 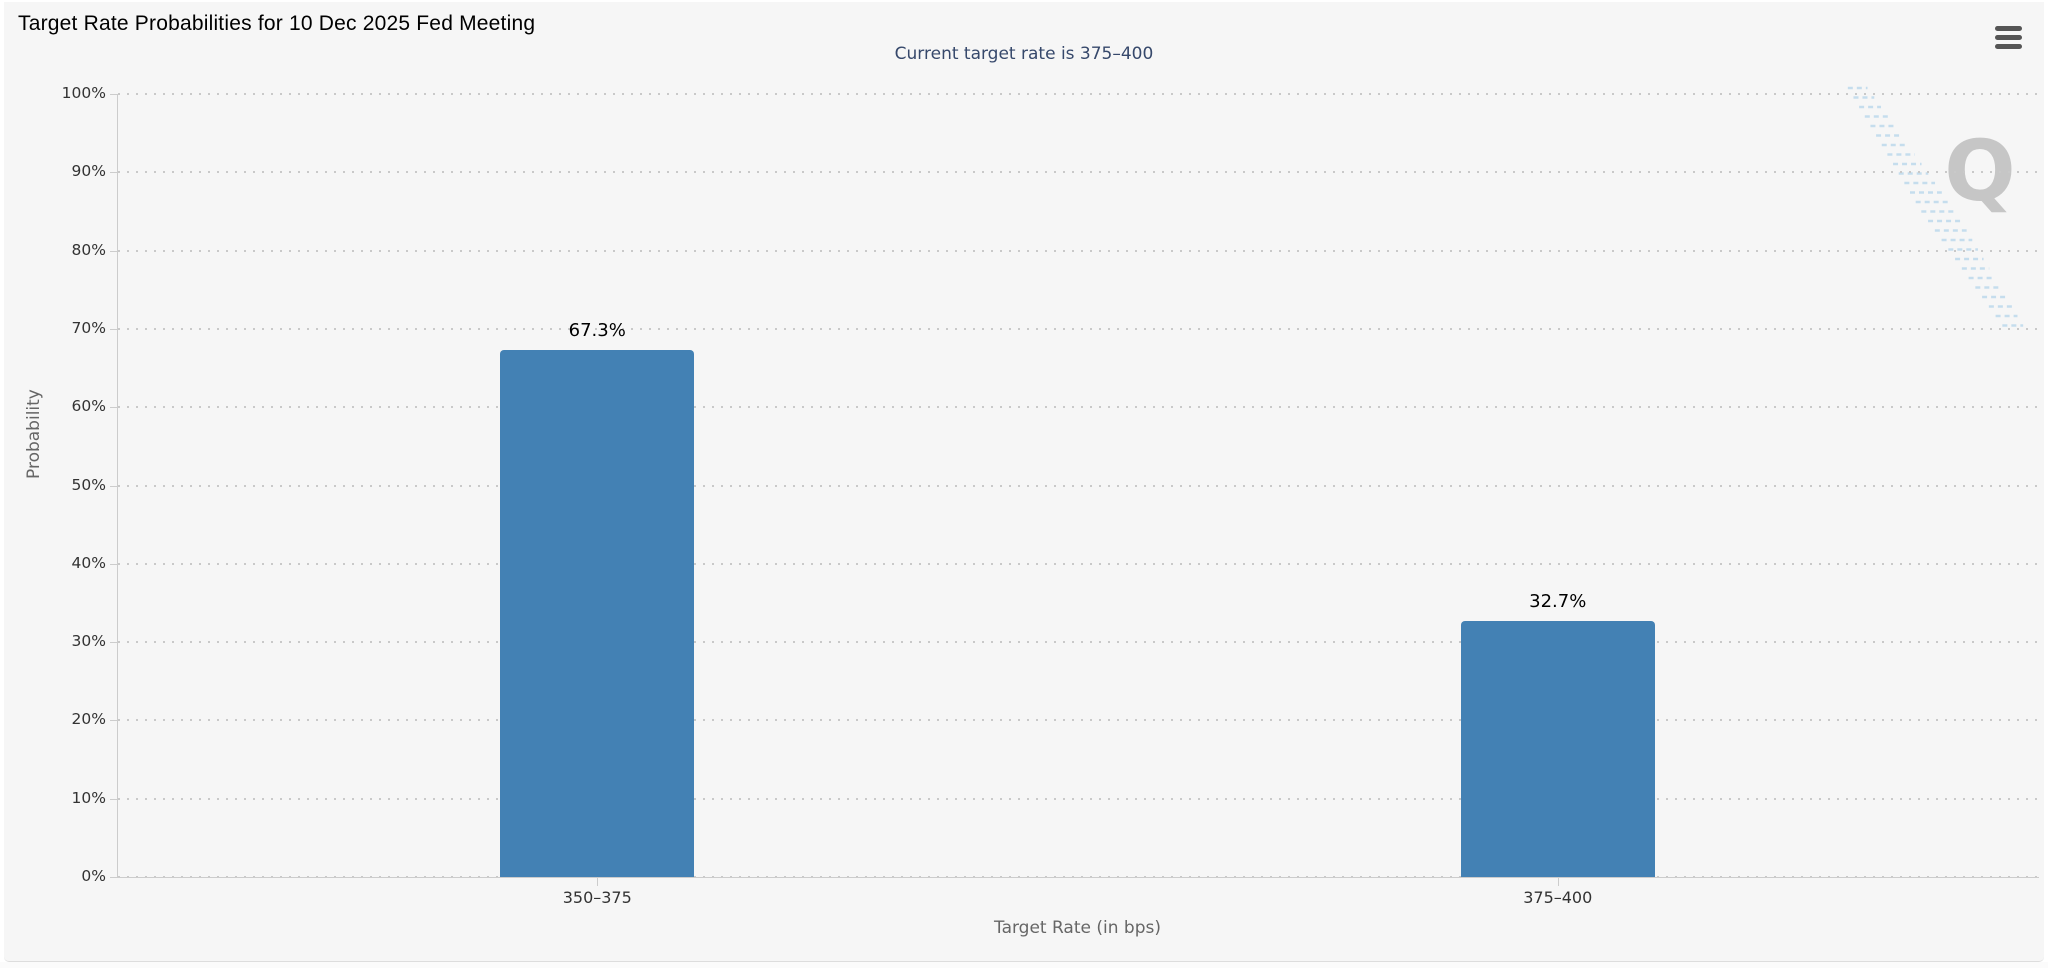 I want to click on y-axis-tick-label: 40%, so click(x=88, y=562).